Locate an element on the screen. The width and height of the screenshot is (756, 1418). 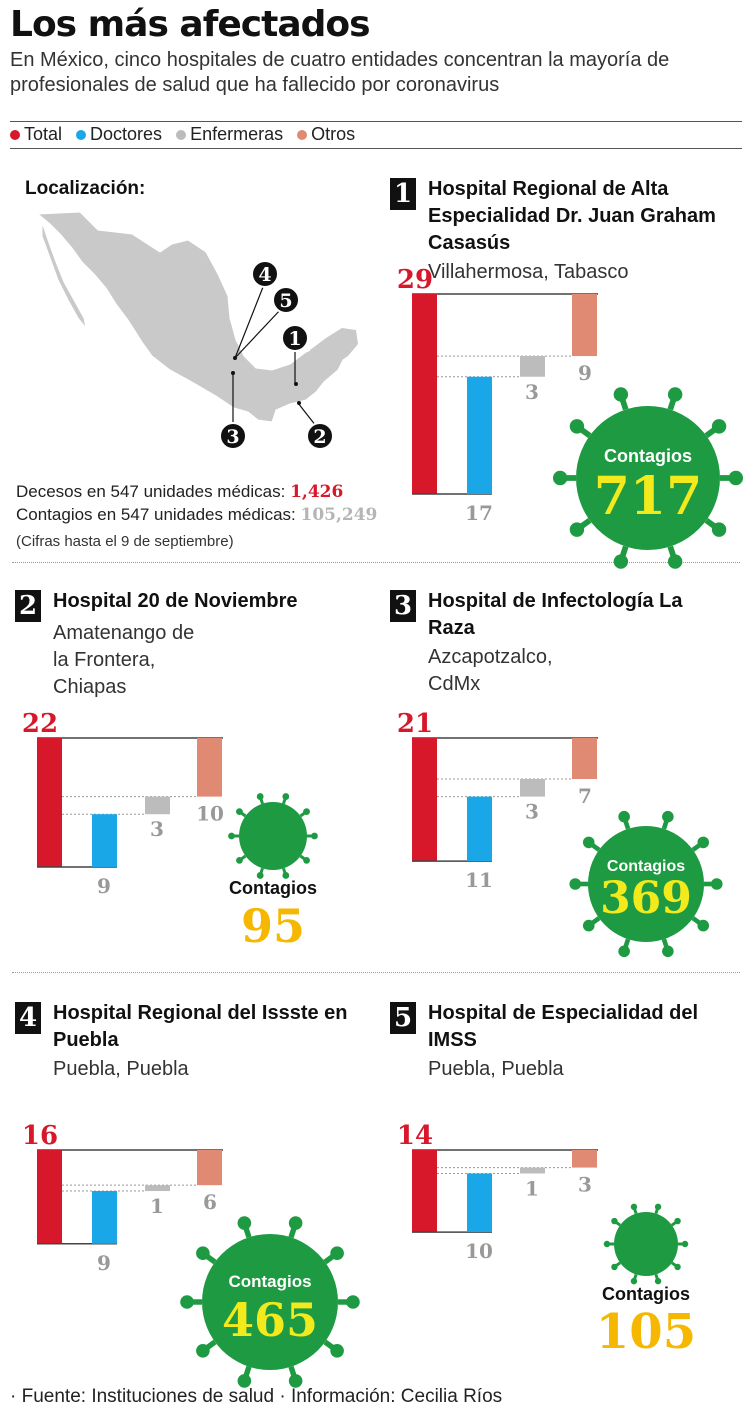
hospital-number-badge: 1 is located at coordinates (403, 194).